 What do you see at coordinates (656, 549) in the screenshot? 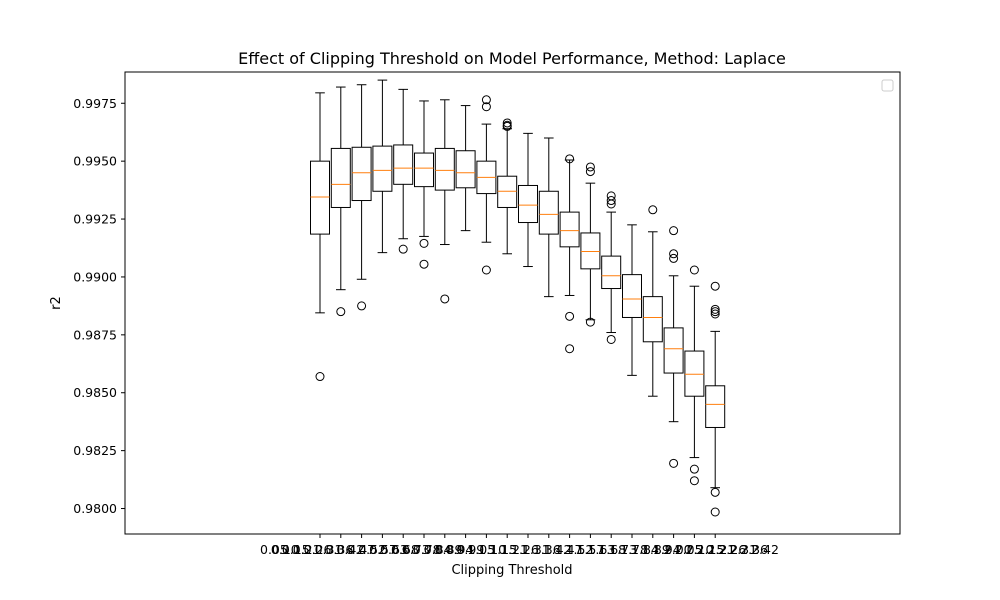
I see `x-tick-label-35: 1.89` at bounding box center [656, 549].